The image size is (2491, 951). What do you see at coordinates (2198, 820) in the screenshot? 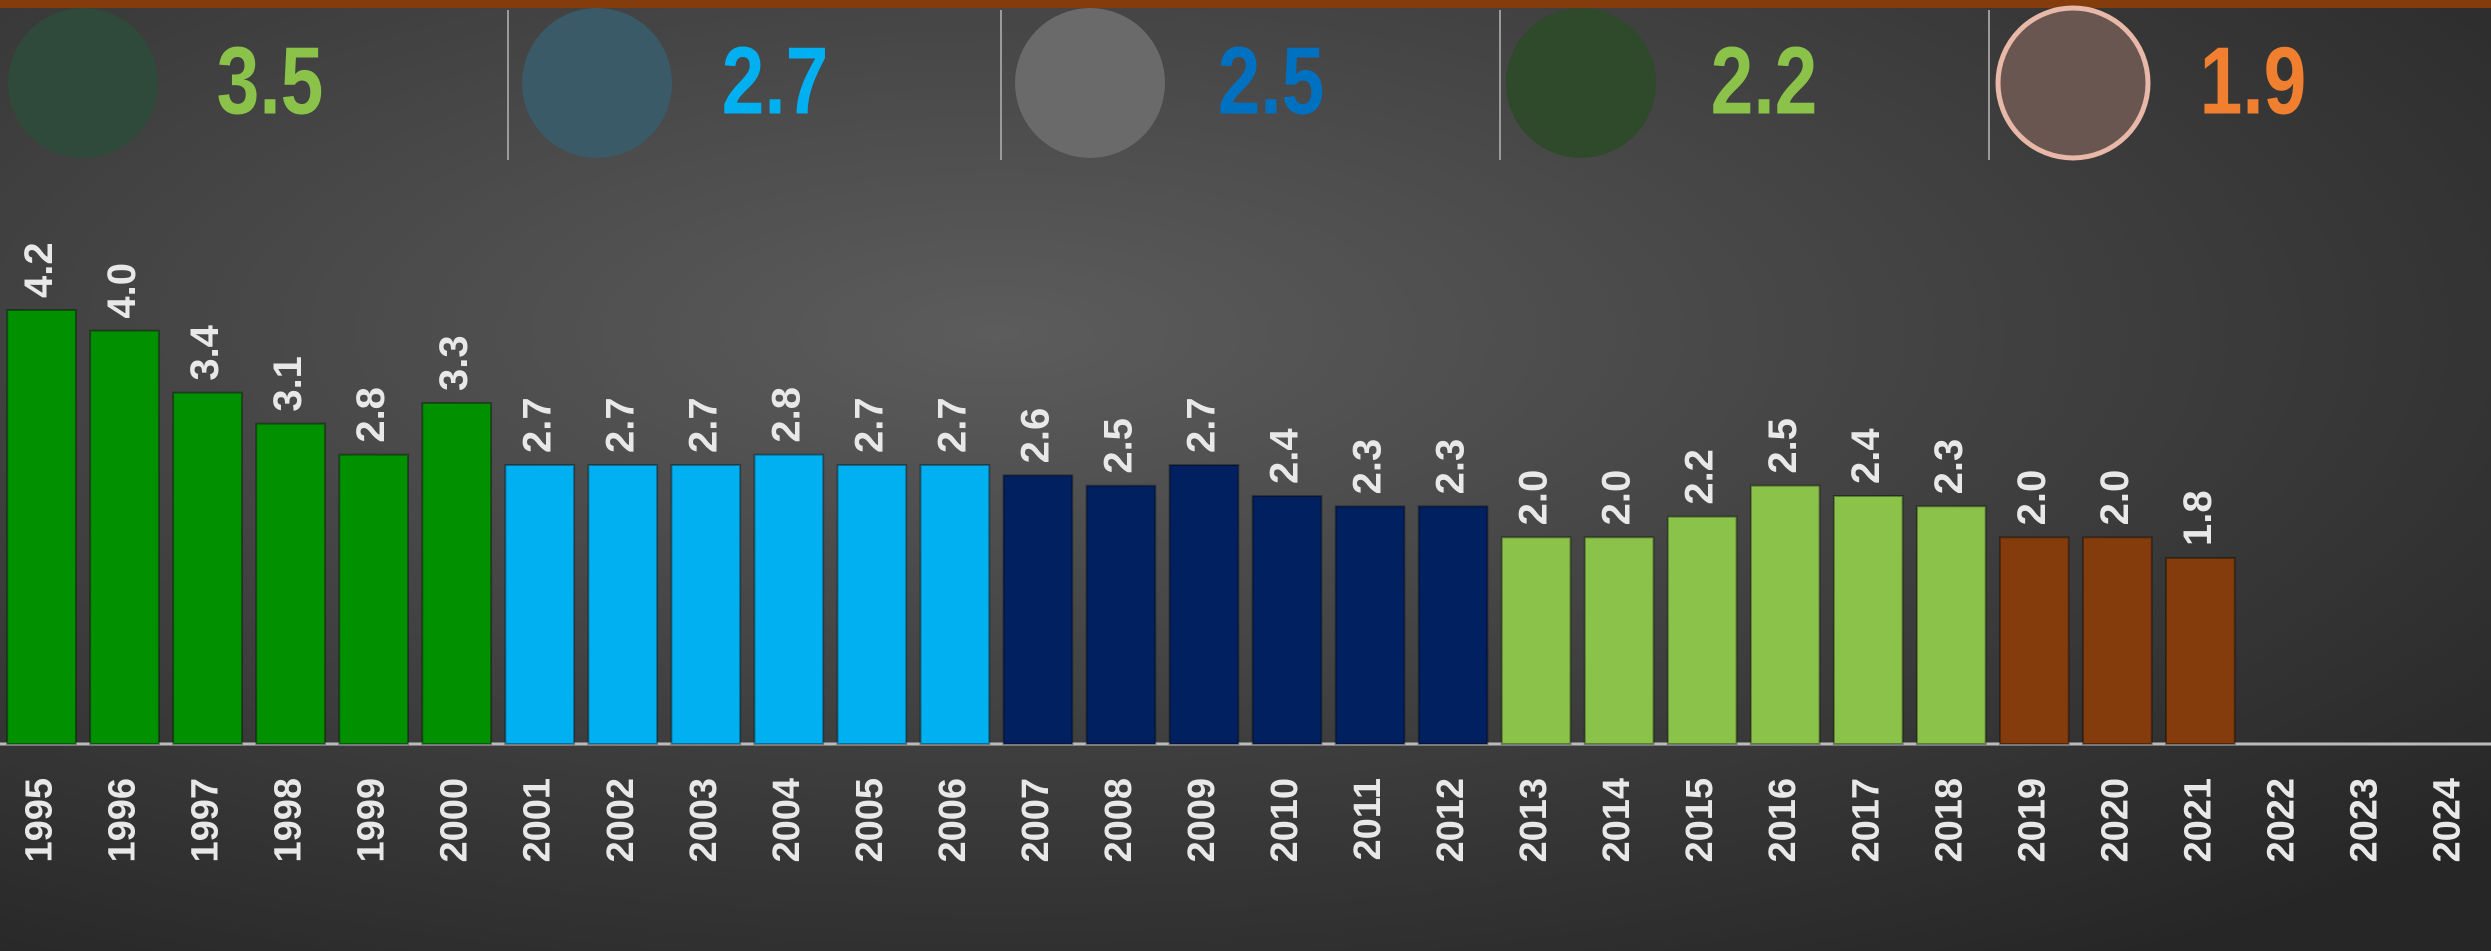
I see `x-tick-label: 2021` at bounding box center [2198, 820].